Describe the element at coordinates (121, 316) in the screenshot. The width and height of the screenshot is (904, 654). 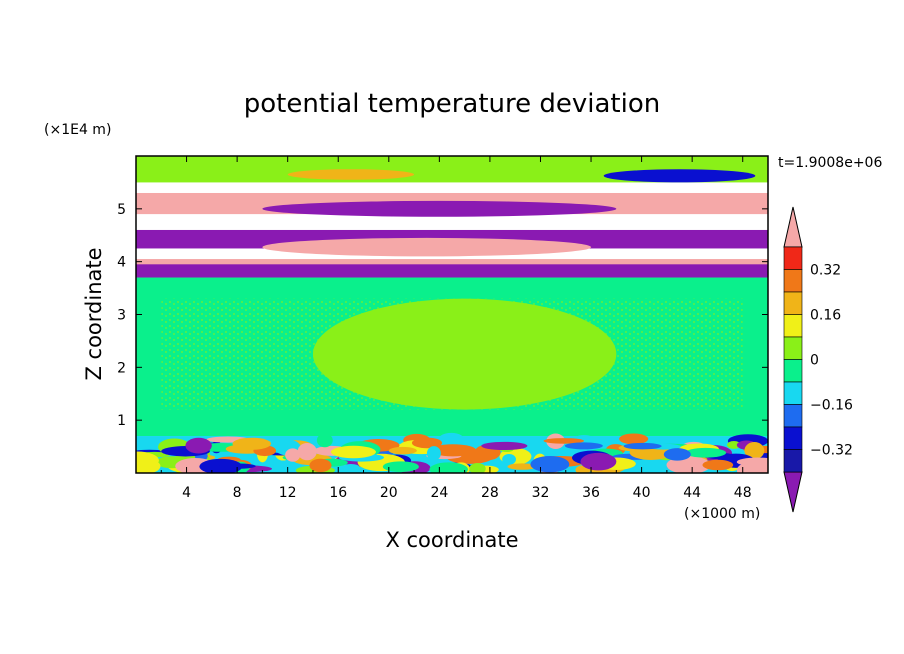
I see `y-tick-label: 3` at that location.